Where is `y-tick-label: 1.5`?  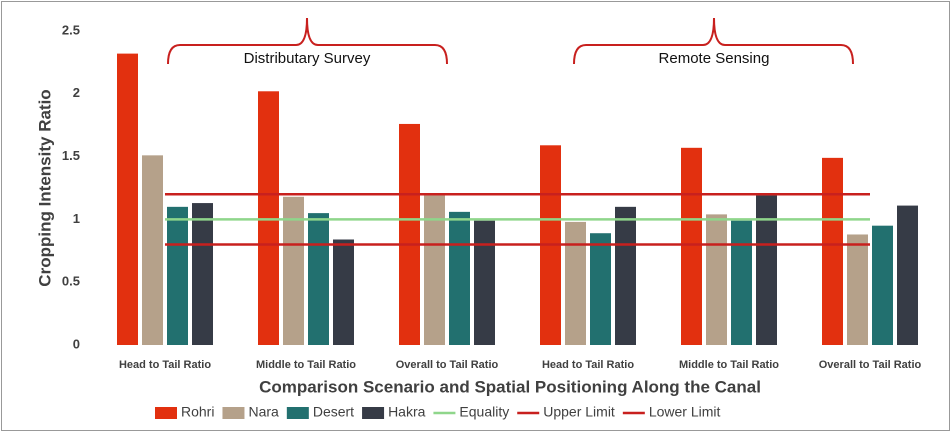
y-tick-label: 1.5 is located at coordinates (71, 155).